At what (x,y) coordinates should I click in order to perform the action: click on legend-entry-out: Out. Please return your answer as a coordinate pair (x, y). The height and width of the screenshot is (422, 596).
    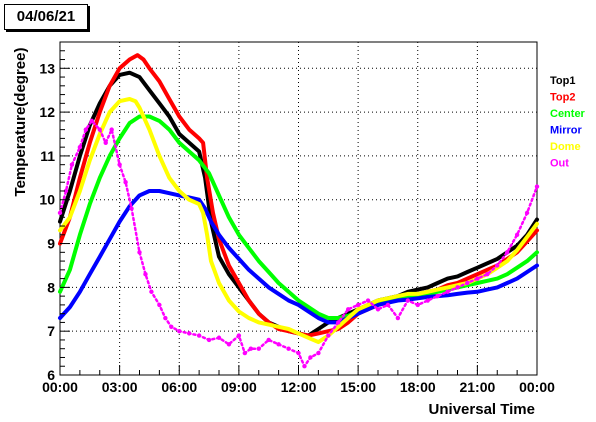
    Looking at the image, I should click on (559, 164).